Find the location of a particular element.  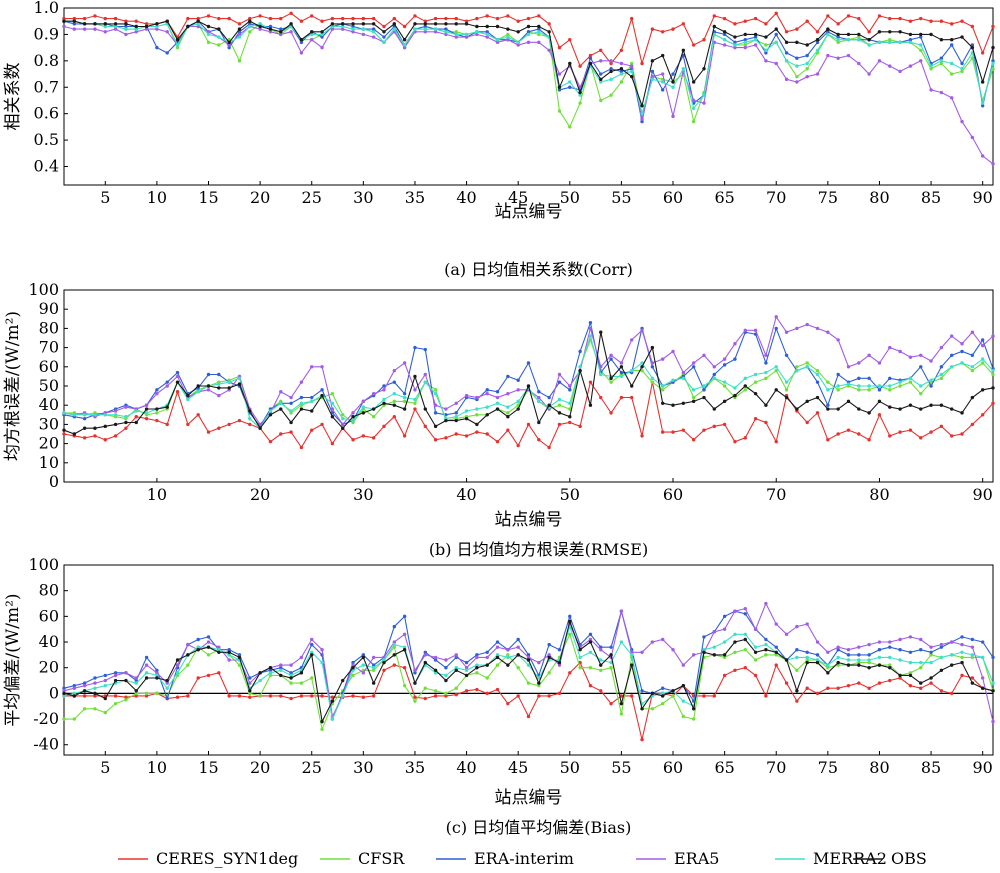

y-tick-label: 0 is located at coordinates (54, 692).